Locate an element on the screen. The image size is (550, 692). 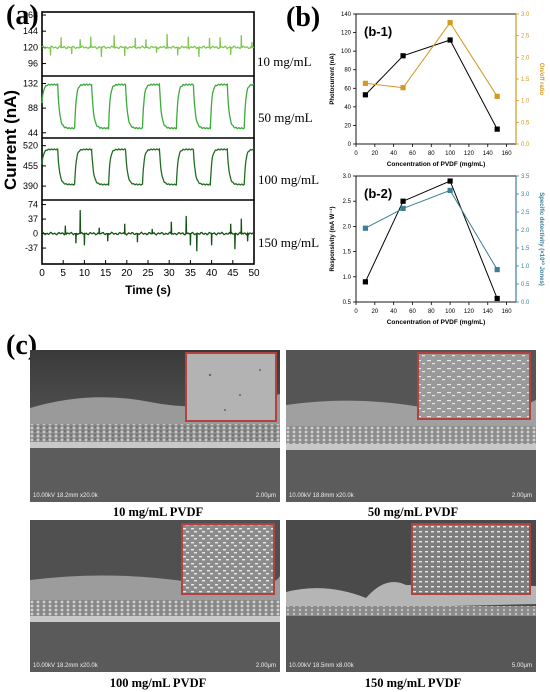
y-tick-label: 0.5 is located at coordinates (347, 303).